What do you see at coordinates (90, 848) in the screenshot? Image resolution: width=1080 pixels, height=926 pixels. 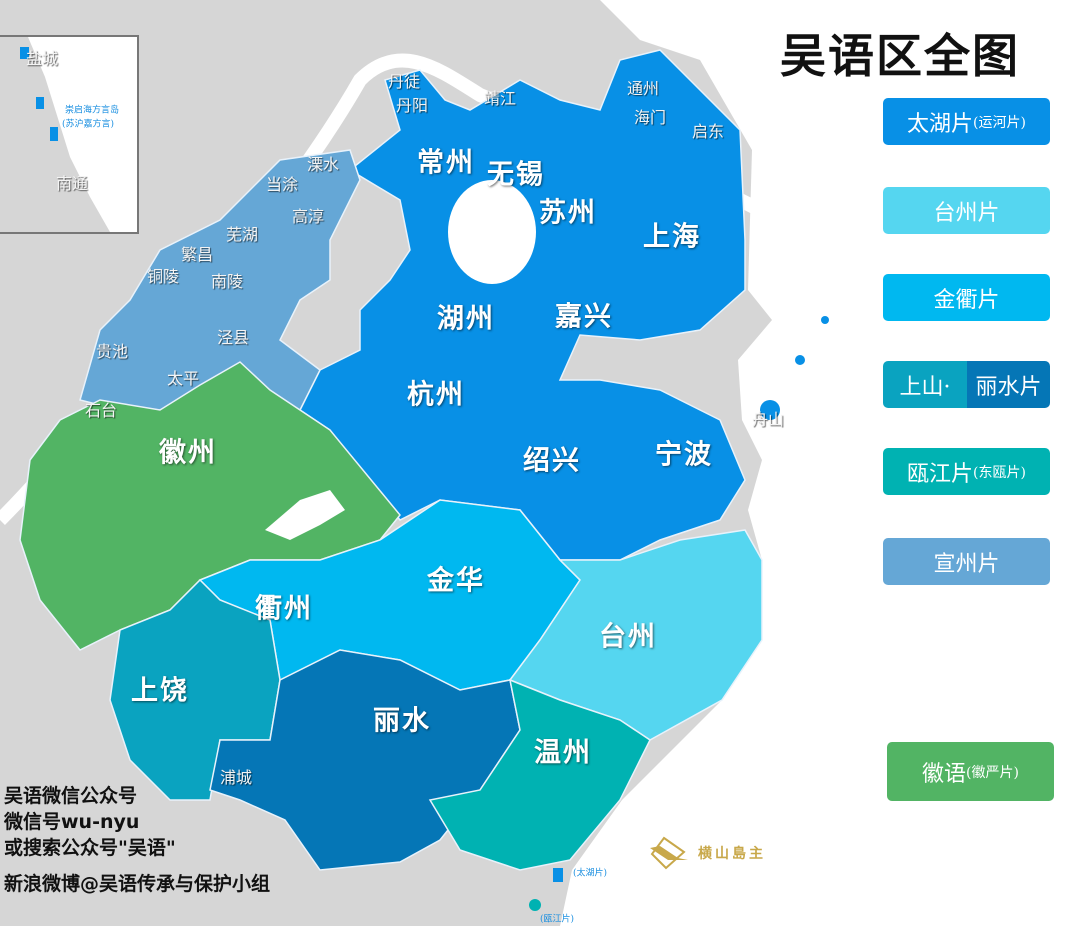 I see `credit-line: 或搜索公众号"吴语"` at bounding box center [90, 848].